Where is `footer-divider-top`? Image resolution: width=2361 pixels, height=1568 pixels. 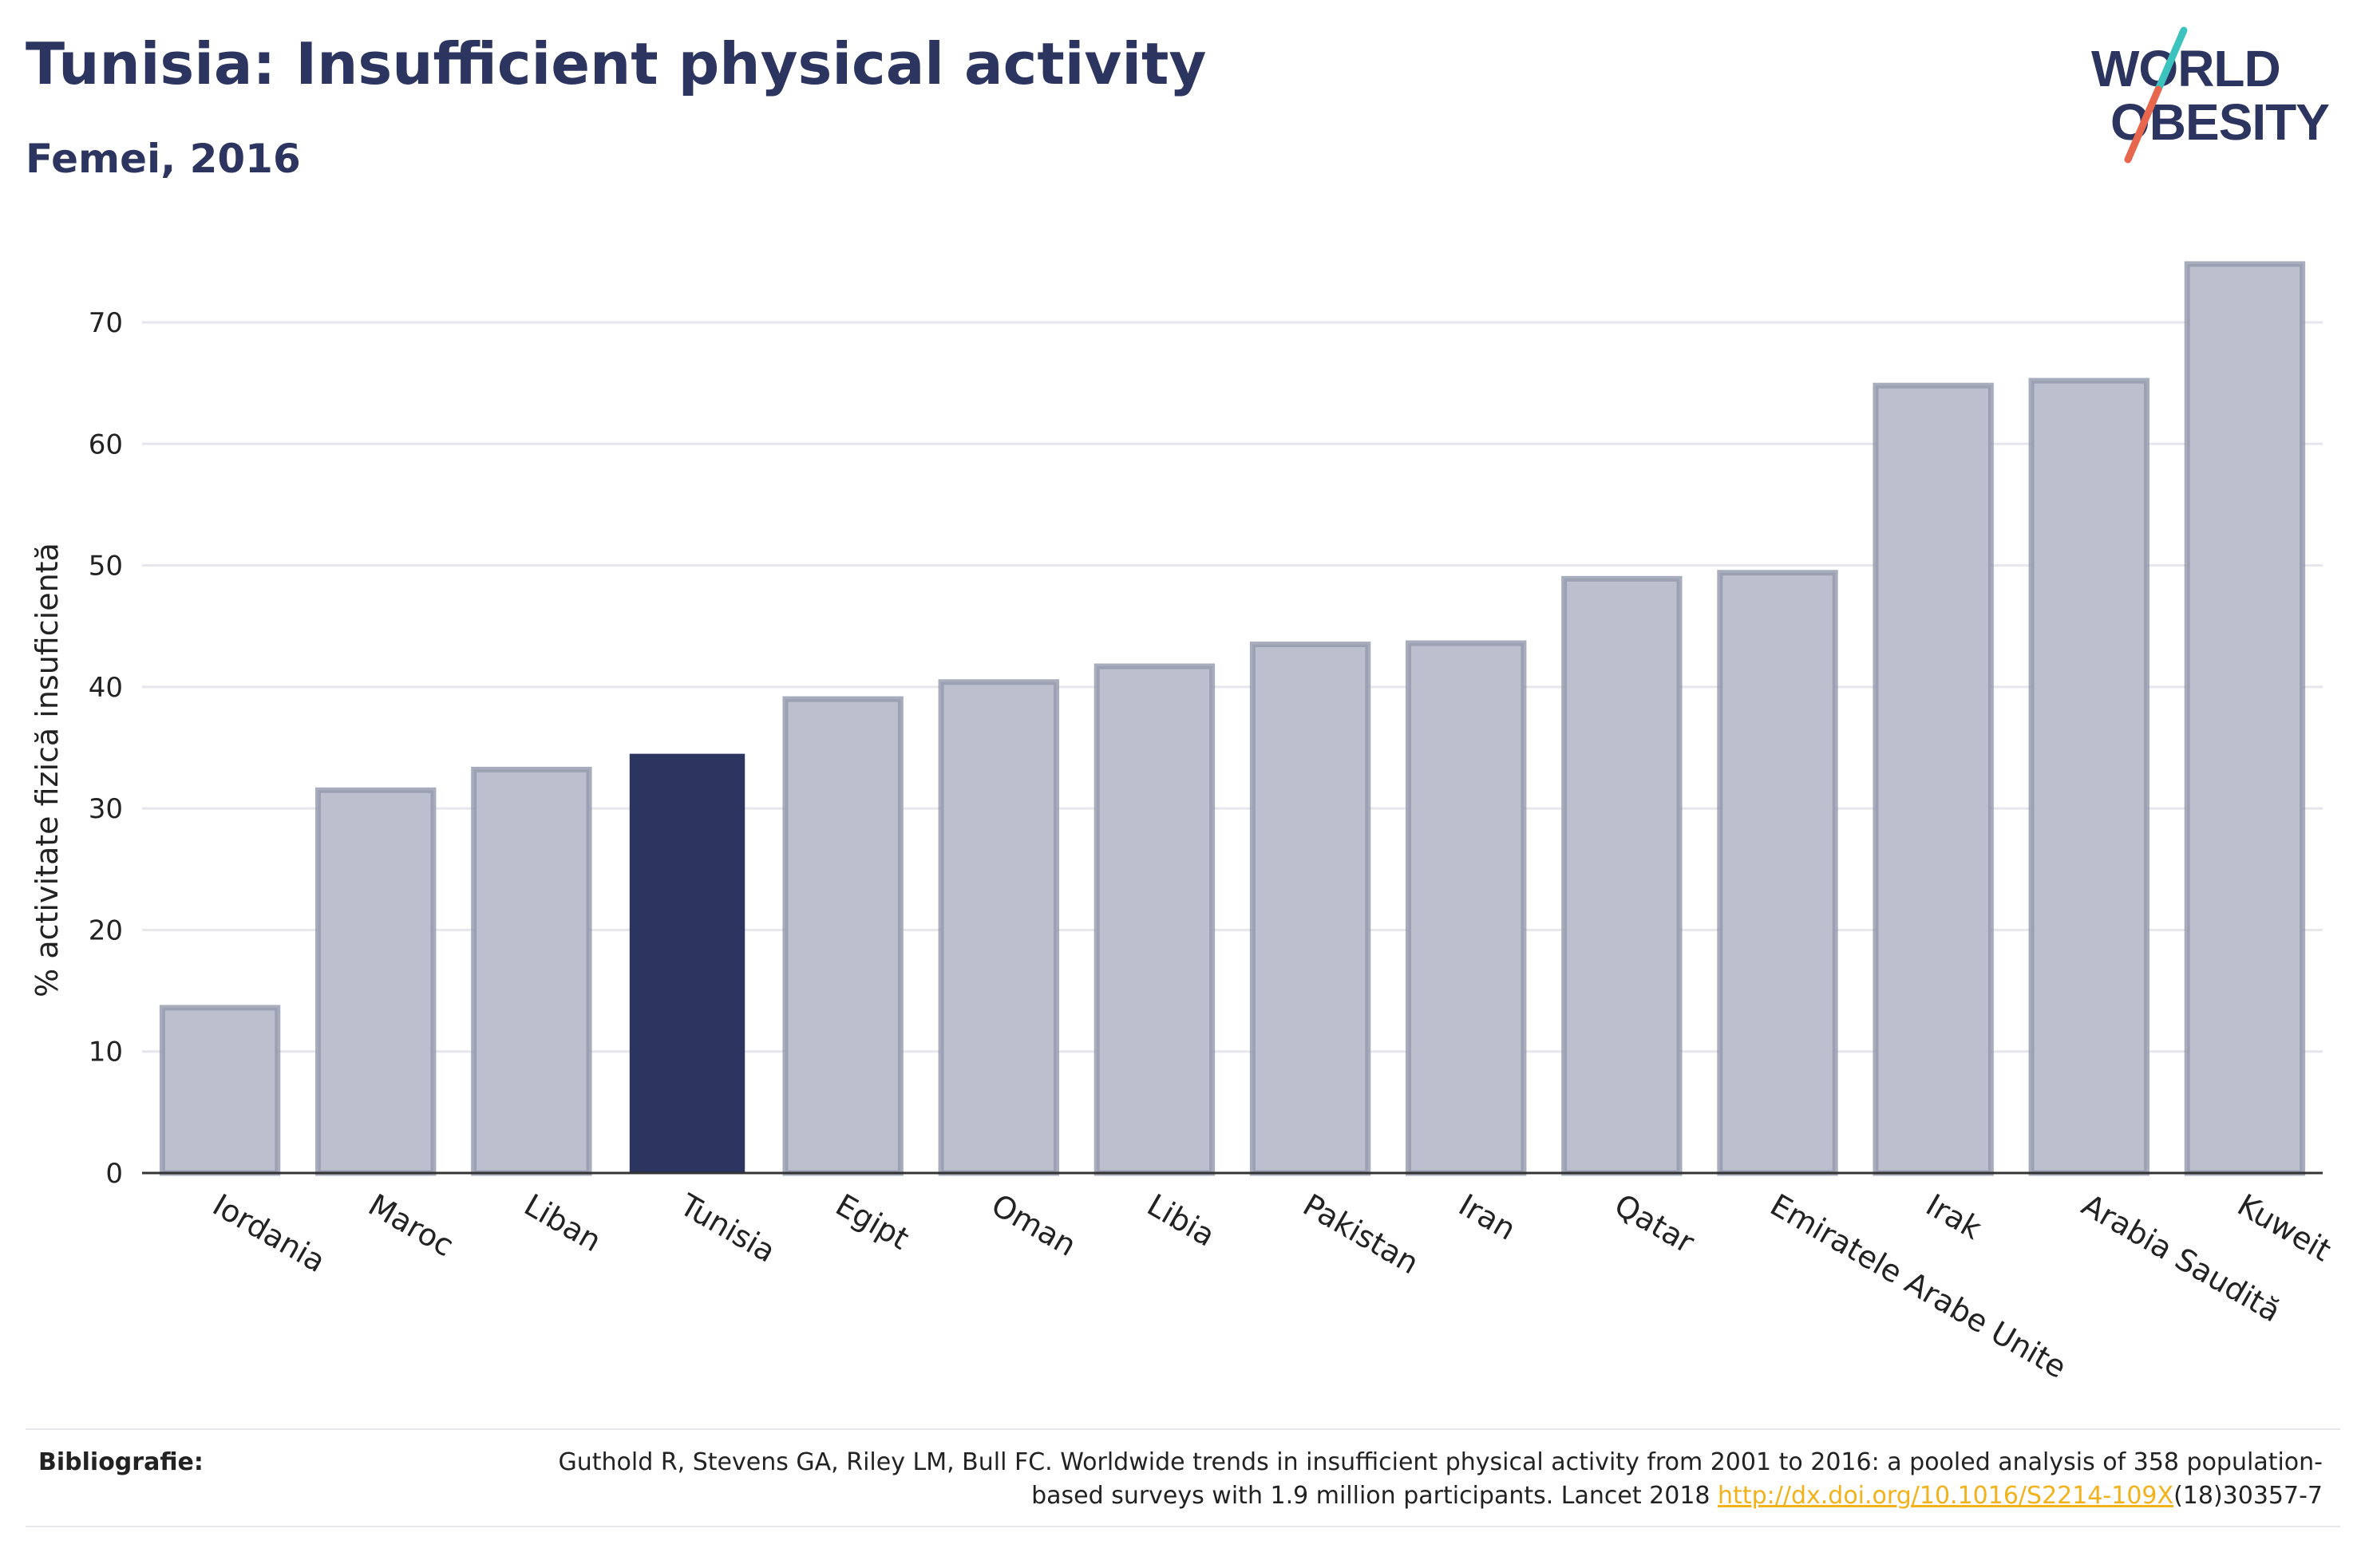 footer-divider-top is located at coordinates (1183, 1429).